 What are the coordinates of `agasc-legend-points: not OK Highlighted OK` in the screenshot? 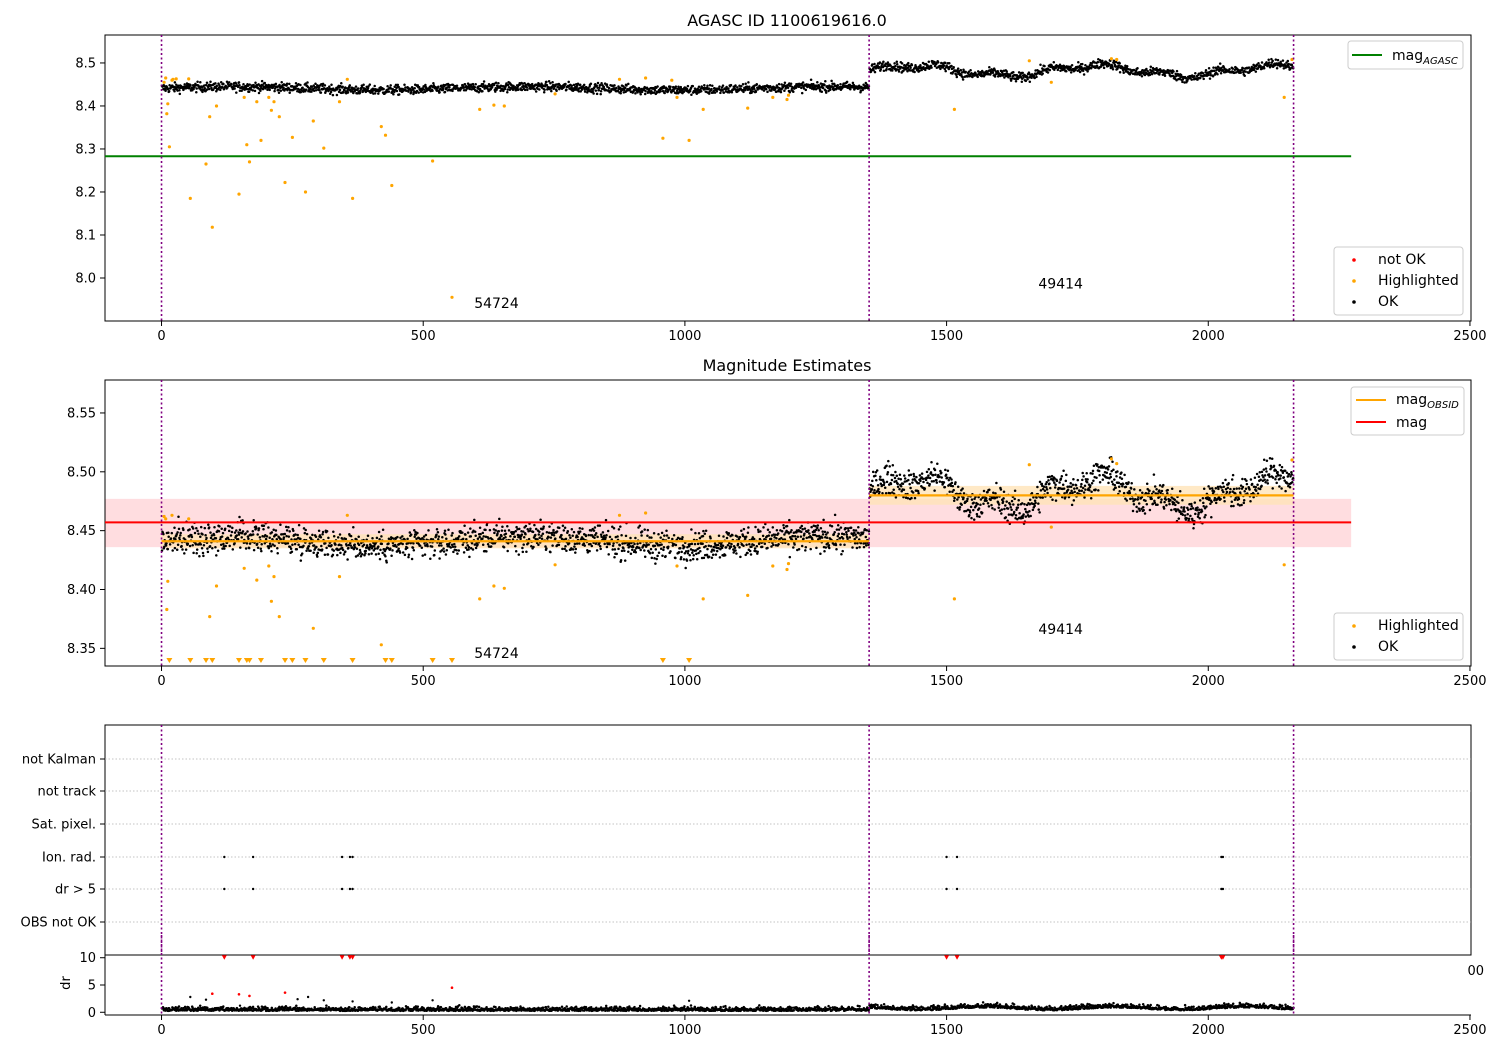 It's located at (1398, 281).